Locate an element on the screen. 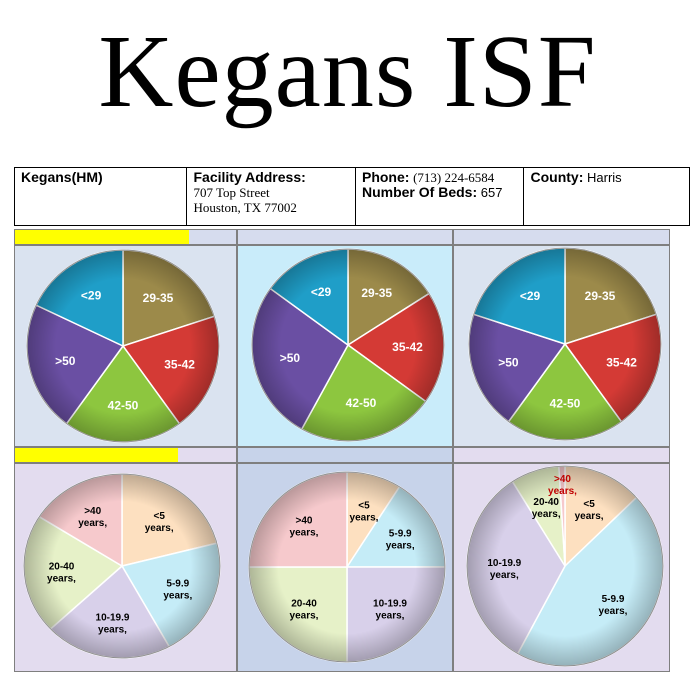 Image resolution: width=695 pixels, height=694 pixels. facility-name: Kegans(HM) is located at coordinates (62, 177).